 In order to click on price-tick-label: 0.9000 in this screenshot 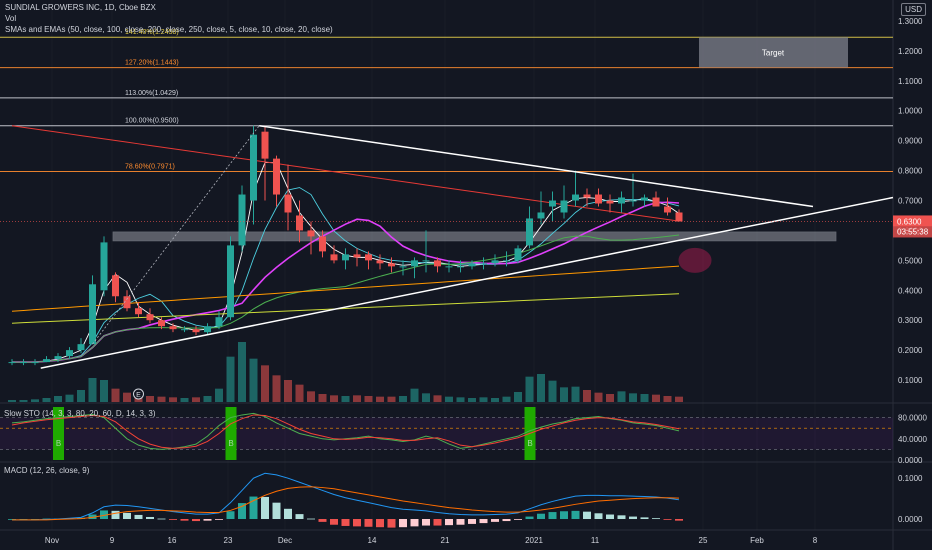, I will do `click(910, 141)`.